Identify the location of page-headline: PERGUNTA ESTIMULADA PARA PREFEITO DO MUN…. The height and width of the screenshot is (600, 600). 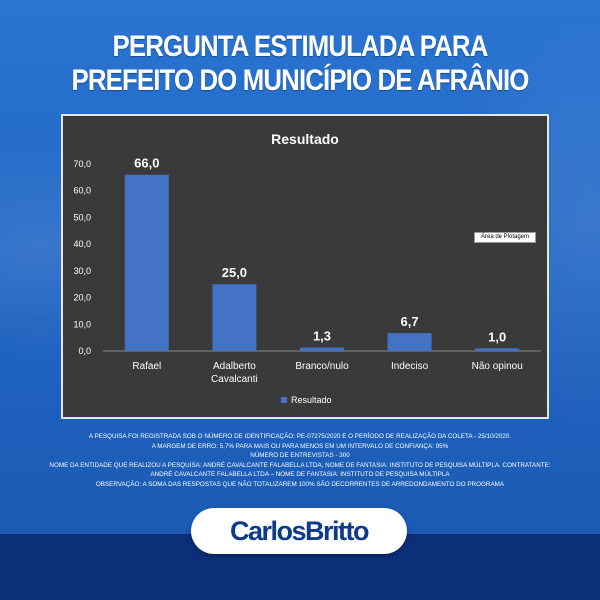
(300, 64).